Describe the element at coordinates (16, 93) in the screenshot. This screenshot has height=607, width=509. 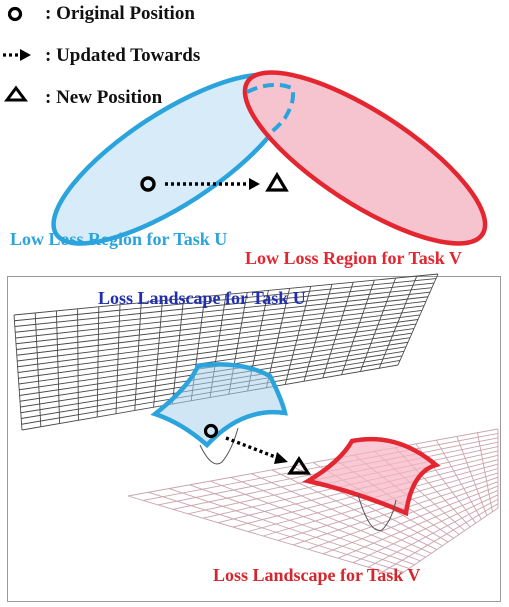
I see `new-position-icon` at that location.